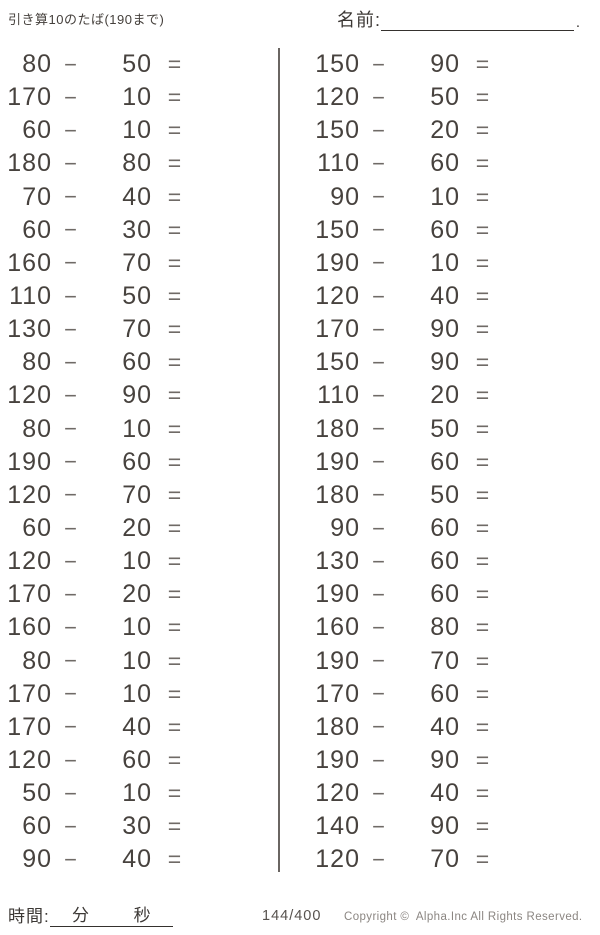  I want to click on subtrahend: 80, so click(445, 627).